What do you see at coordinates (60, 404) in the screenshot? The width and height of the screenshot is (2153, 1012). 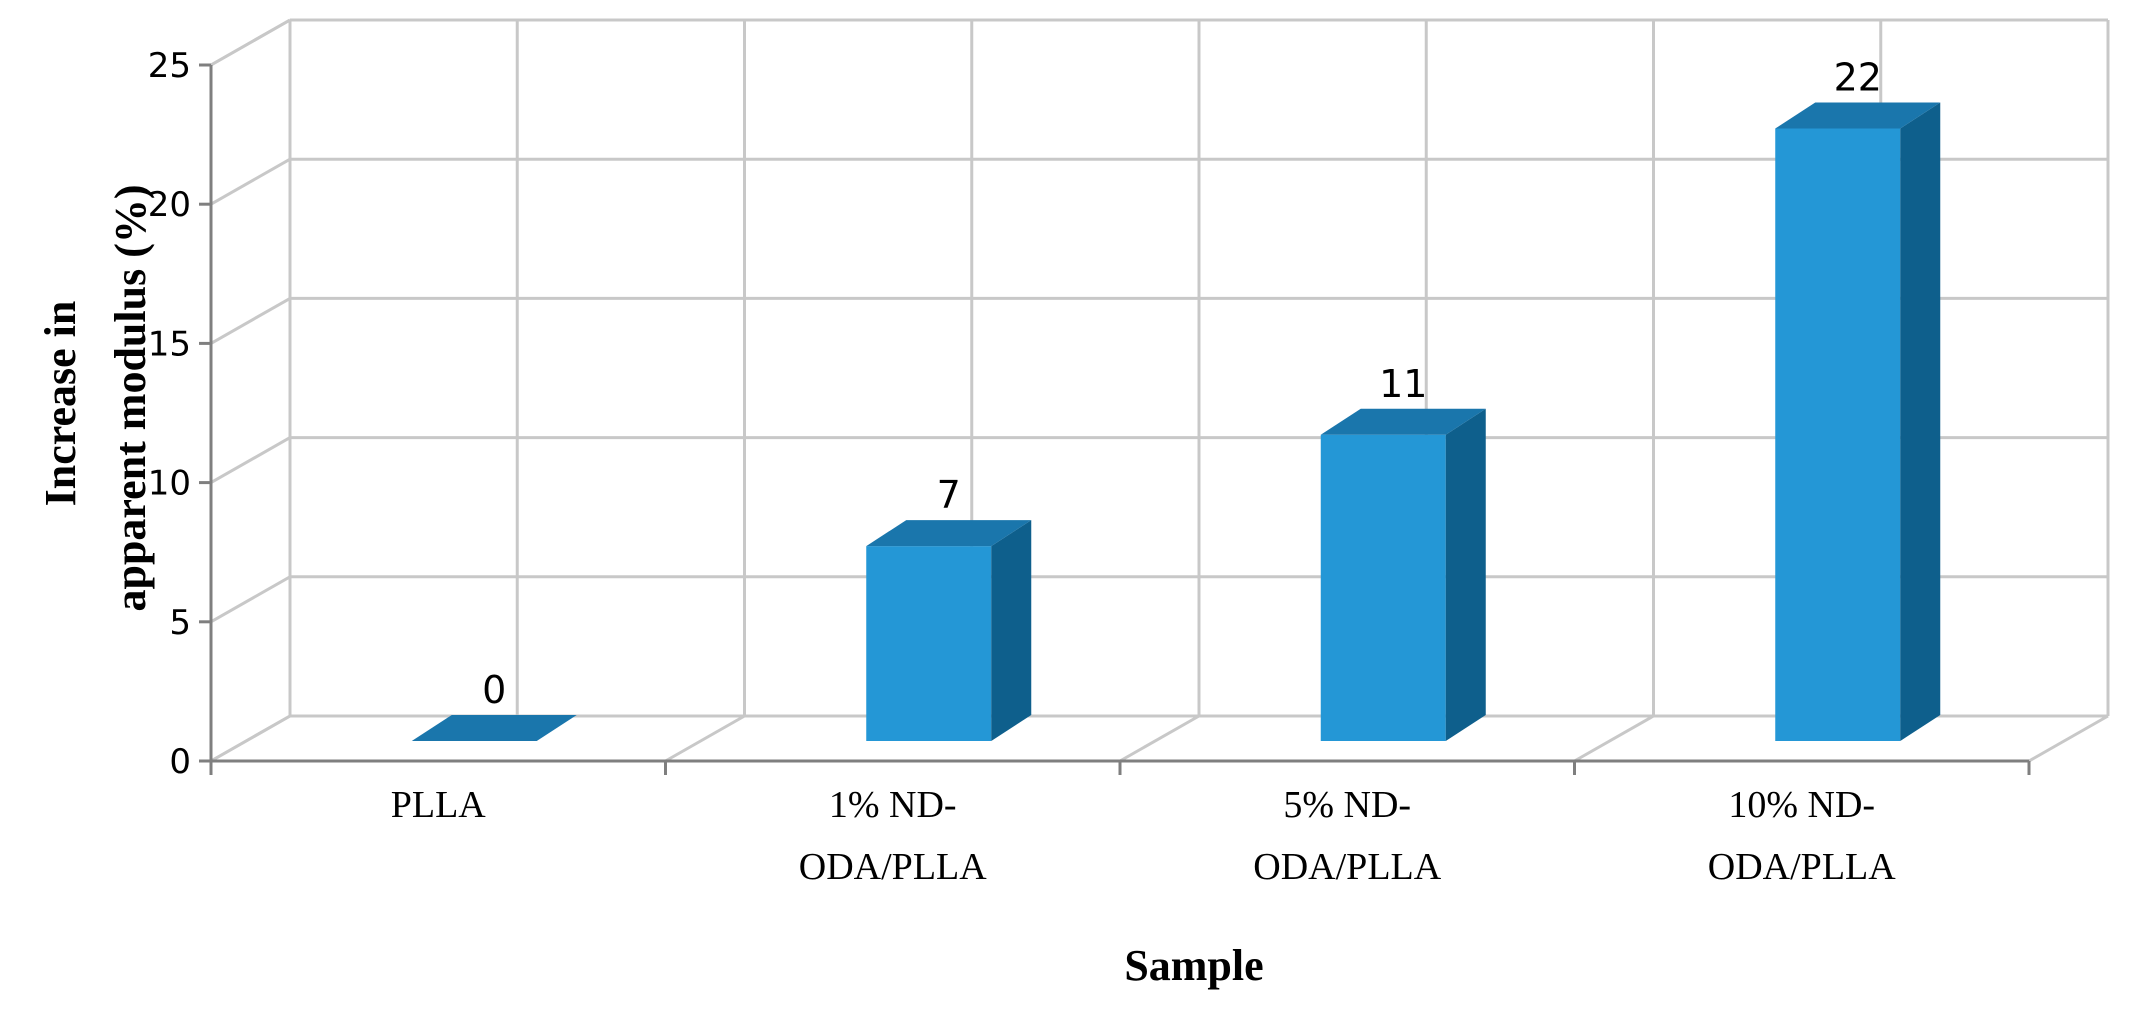 I see `y-axis-title-line-1: Increase in` at bounding box center [60, 404].